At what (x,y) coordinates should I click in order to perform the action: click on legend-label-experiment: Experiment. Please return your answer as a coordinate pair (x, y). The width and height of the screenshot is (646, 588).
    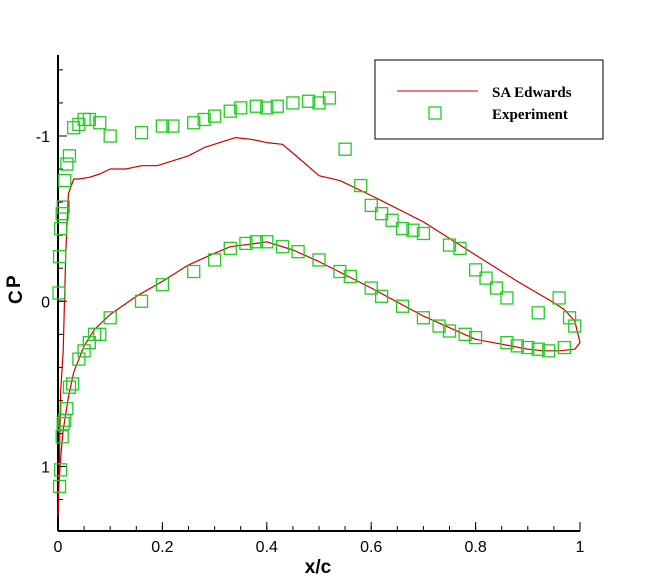
    Looking at the image, I should click on (530, 115).